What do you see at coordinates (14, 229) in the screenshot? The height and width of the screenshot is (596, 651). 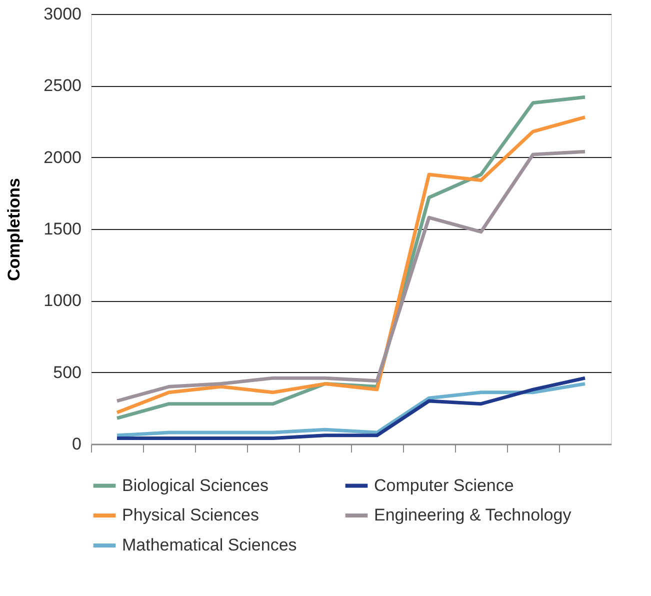 I see `y-axis-title: Completions` at bounding box center [14, 229].